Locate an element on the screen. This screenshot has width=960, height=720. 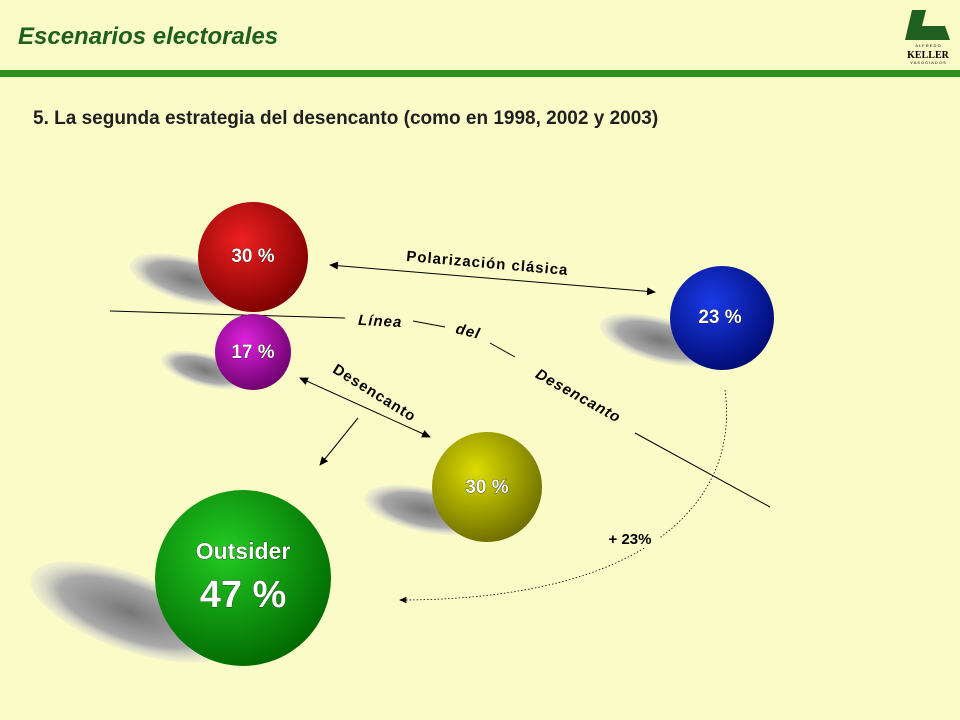
line-label: del is located at coordinates (468, 331).